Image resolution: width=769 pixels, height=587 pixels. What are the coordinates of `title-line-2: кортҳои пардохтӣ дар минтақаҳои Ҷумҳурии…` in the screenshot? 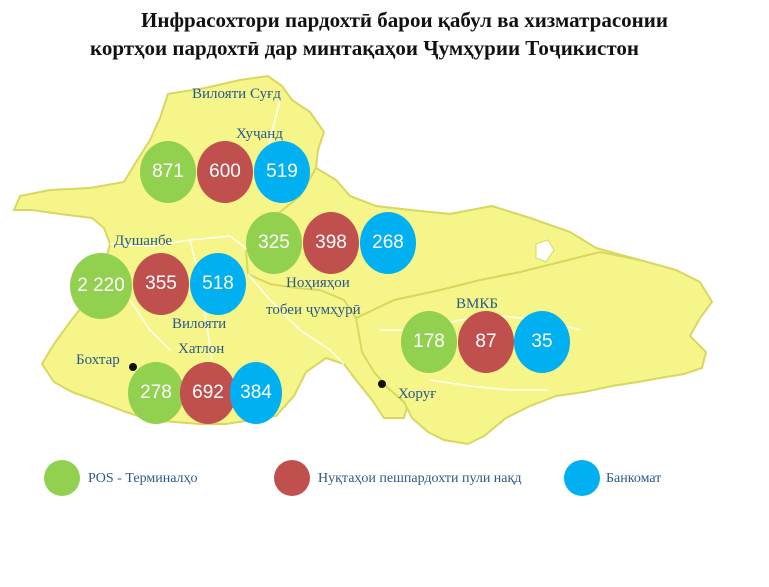 It's located at (364, 48).